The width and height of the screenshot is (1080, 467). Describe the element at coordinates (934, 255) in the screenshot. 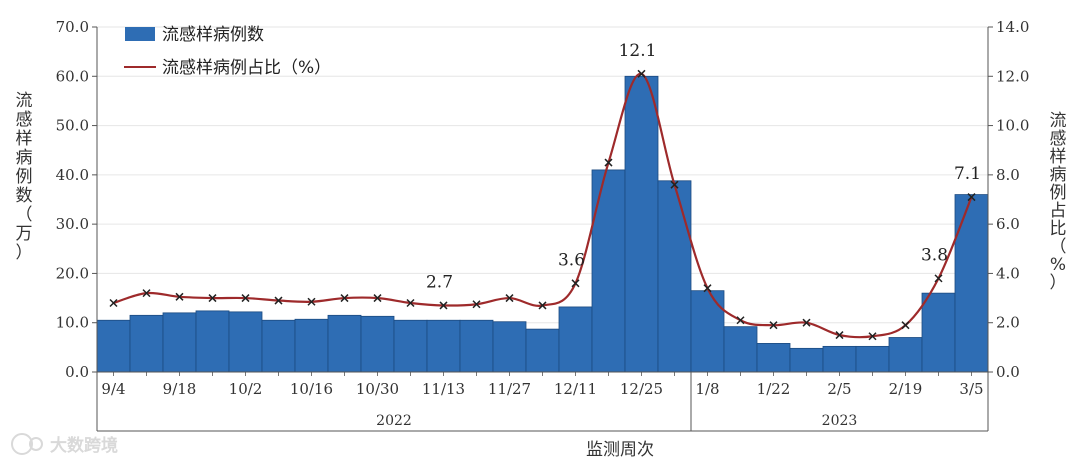

I see `data-label: 3.8` at that location.